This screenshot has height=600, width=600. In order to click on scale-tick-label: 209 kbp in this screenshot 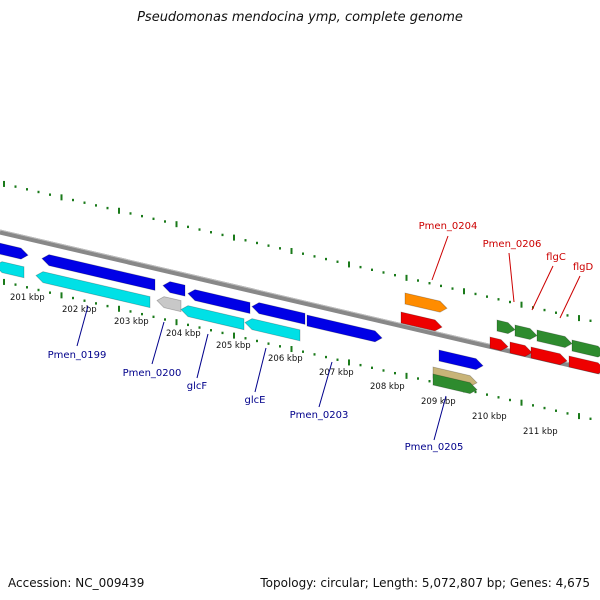, I will do `click(438, 402)`.